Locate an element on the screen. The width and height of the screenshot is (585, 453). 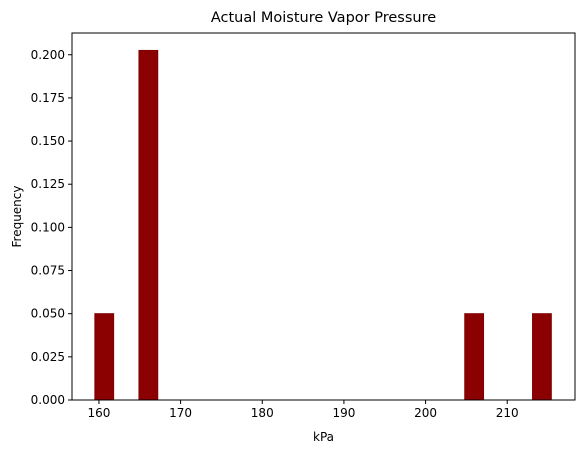
y-tick-label: 0.000 is located at coordinates (48, 400).